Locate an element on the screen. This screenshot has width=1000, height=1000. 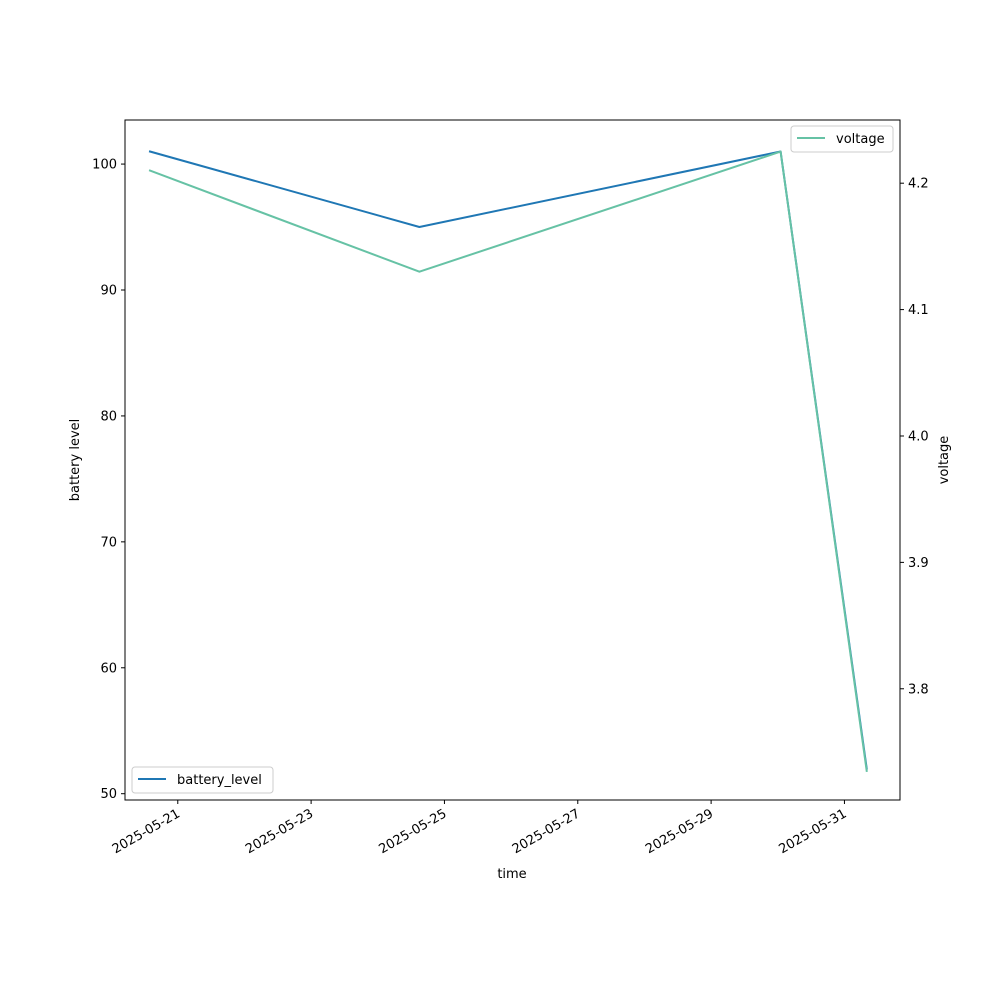
y-right-tick-label: 4.2 is located at coordinates (918, 184).